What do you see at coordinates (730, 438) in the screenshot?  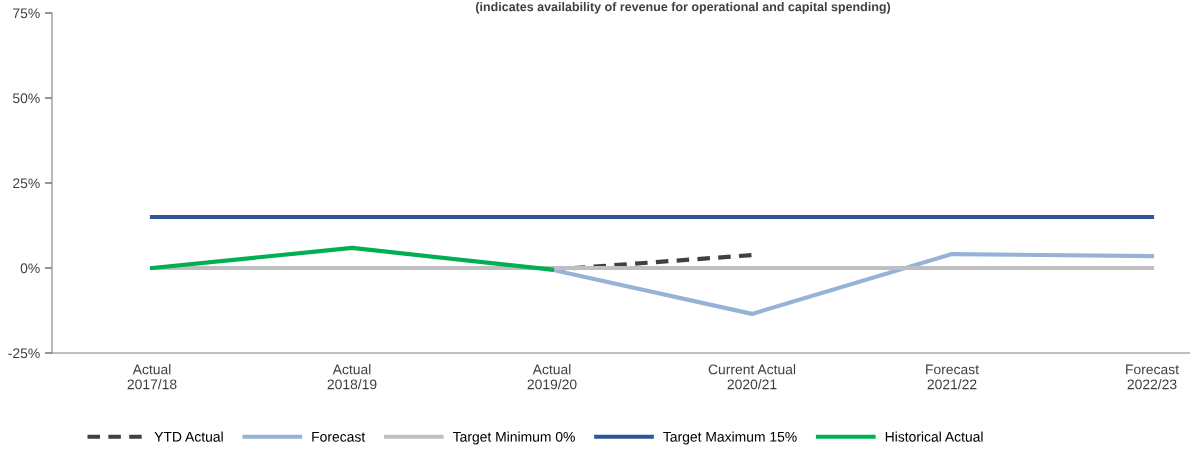 I see `legend-label: Target Maximum 15%` at bounding box center [730, 438].